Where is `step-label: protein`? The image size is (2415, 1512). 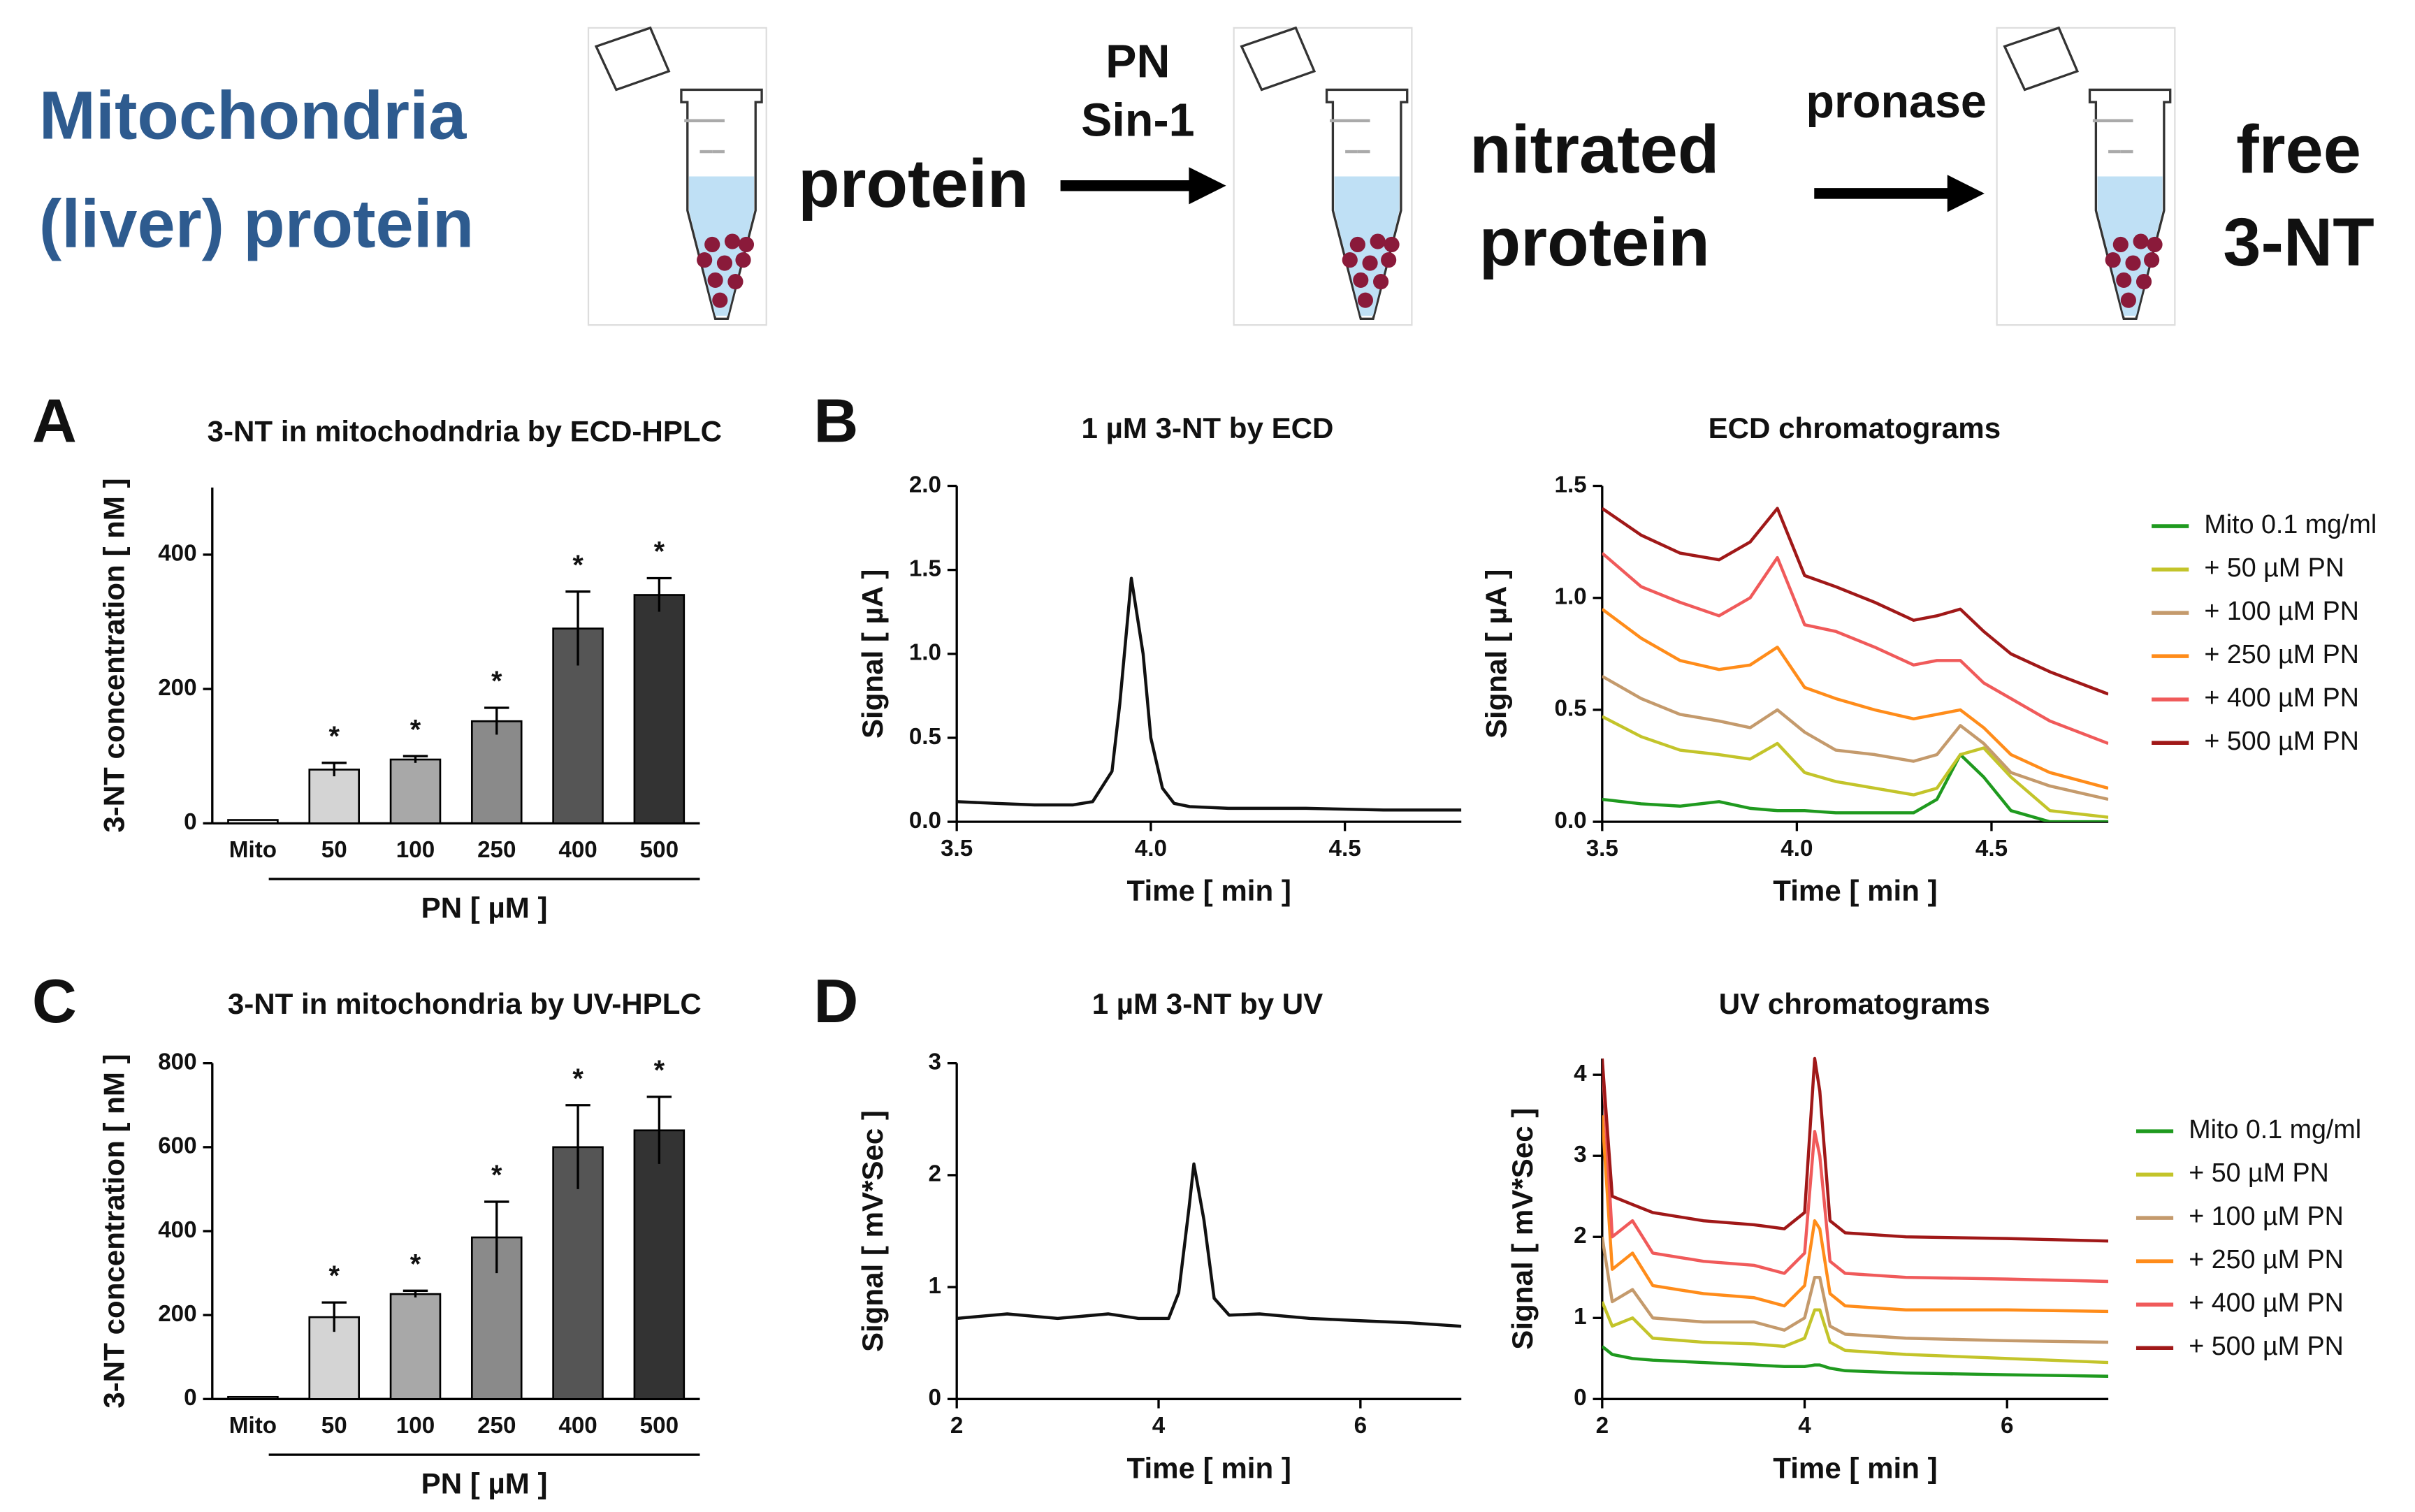
step-label: protein is located at coordinates (1595, 242).